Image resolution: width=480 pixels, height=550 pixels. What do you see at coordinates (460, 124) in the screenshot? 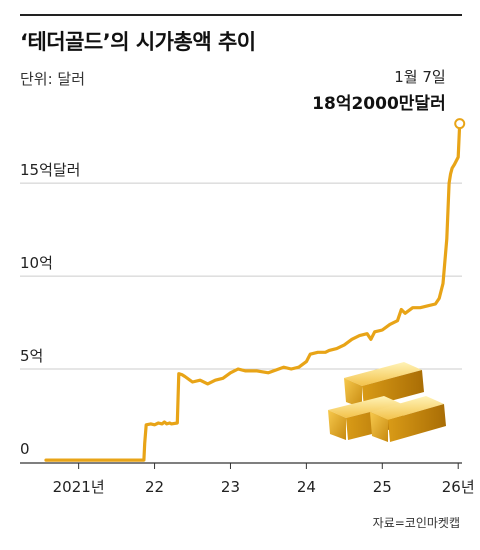
I see `end-point-marker` at bounding box center [460, 124].